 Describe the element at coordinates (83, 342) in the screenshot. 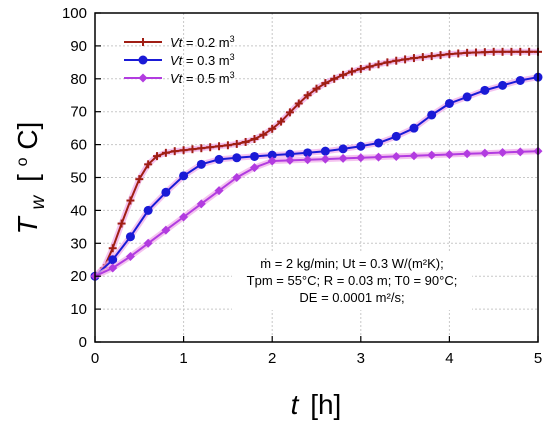

I see `y-tick-label: 0` at that location.